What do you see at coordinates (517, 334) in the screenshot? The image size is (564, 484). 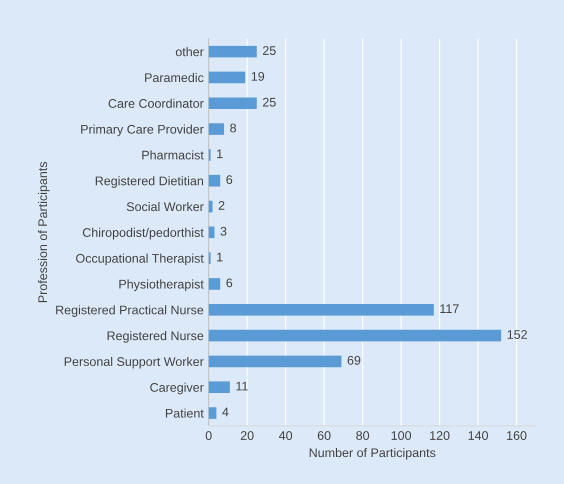 I see `data-label: 152` at bounding box center [517, 334].